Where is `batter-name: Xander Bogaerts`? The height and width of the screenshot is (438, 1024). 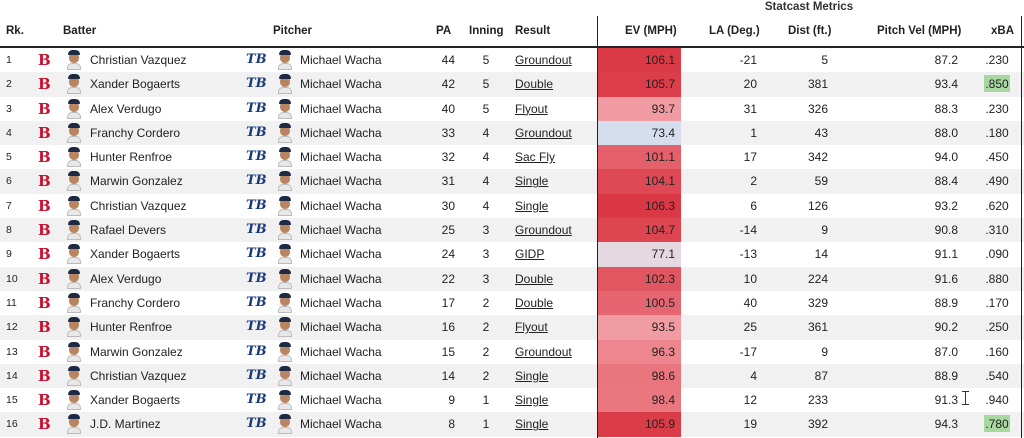 batter-name: Xander Bogaerts is located at coordinates (135, 254).